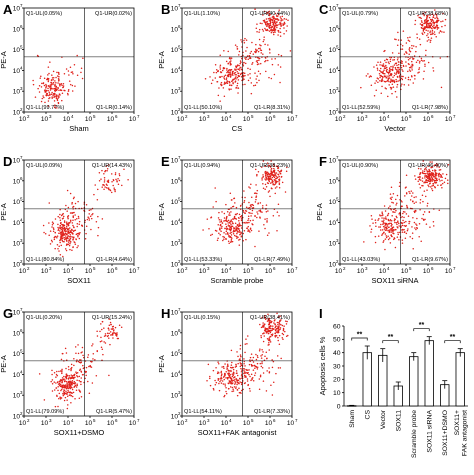  What do you see at coordinates (395, 128) in the screenshot?
I see `x-axis-title: Vector` at bounding box center [395, 128].